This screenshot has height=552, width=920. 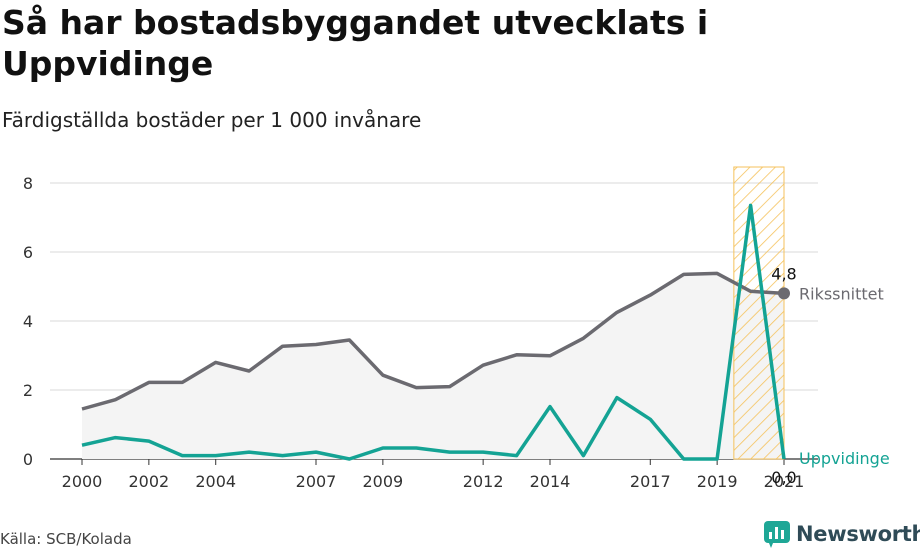 I want to click on newsworthy-logo: Newsworthy, so click(x=842, y=534).